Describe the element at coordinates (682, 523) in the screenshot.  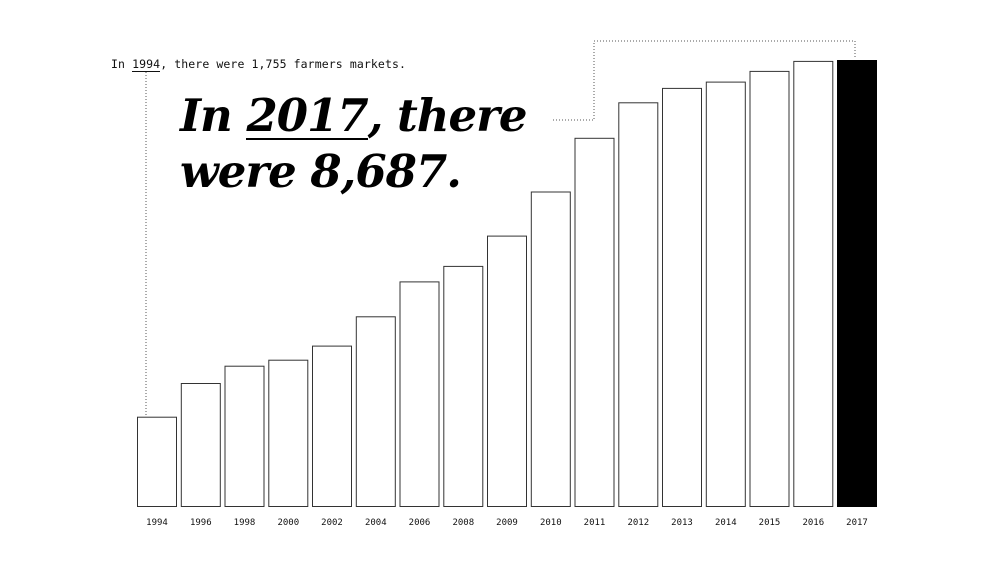
I see `x-tick-label: 2013` at that location.